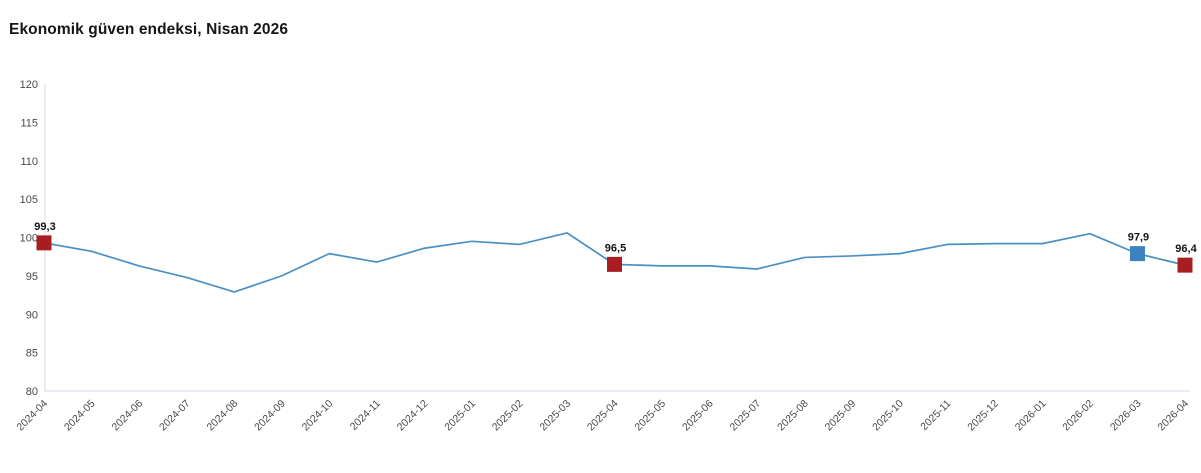 This screenshot has width=1201, height=473. Describe the element at coordinates (32, 277) in the screenshot. I see `y-axis-tick-label: 95` at that location.